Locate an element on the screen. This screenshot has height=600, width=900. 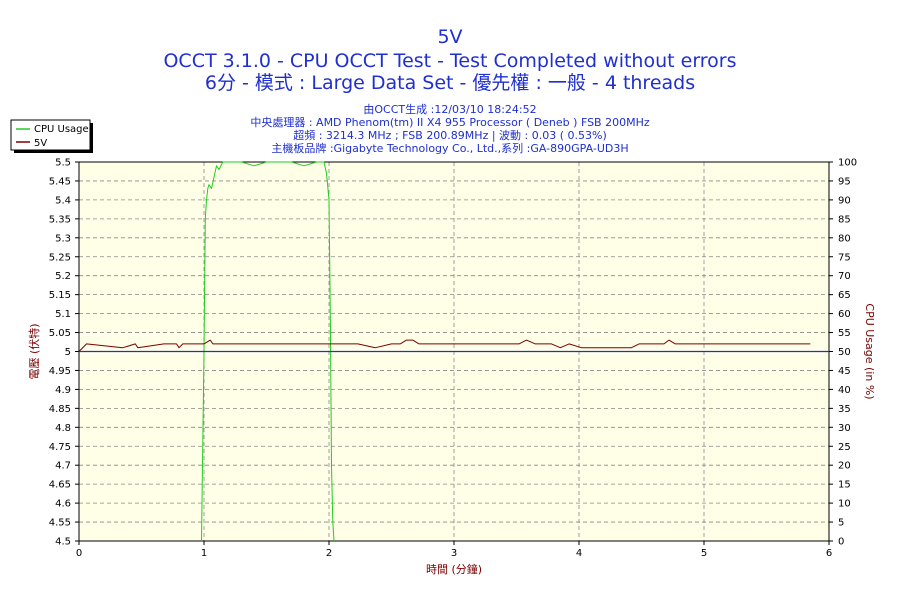
y-left-tick-label: 4.85 is located at coordinates (60, 409).